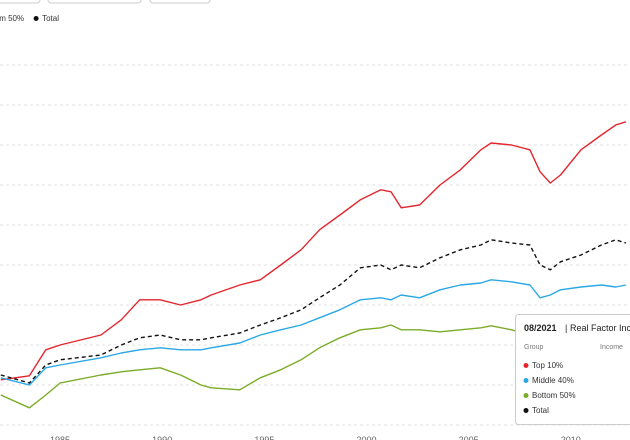 This screenshot has width=630, height=440. What do you see at coordinates (540, 328) in the screenshot?
I see `tooltip-date: 08/2021` at bounding box center [540, 328].